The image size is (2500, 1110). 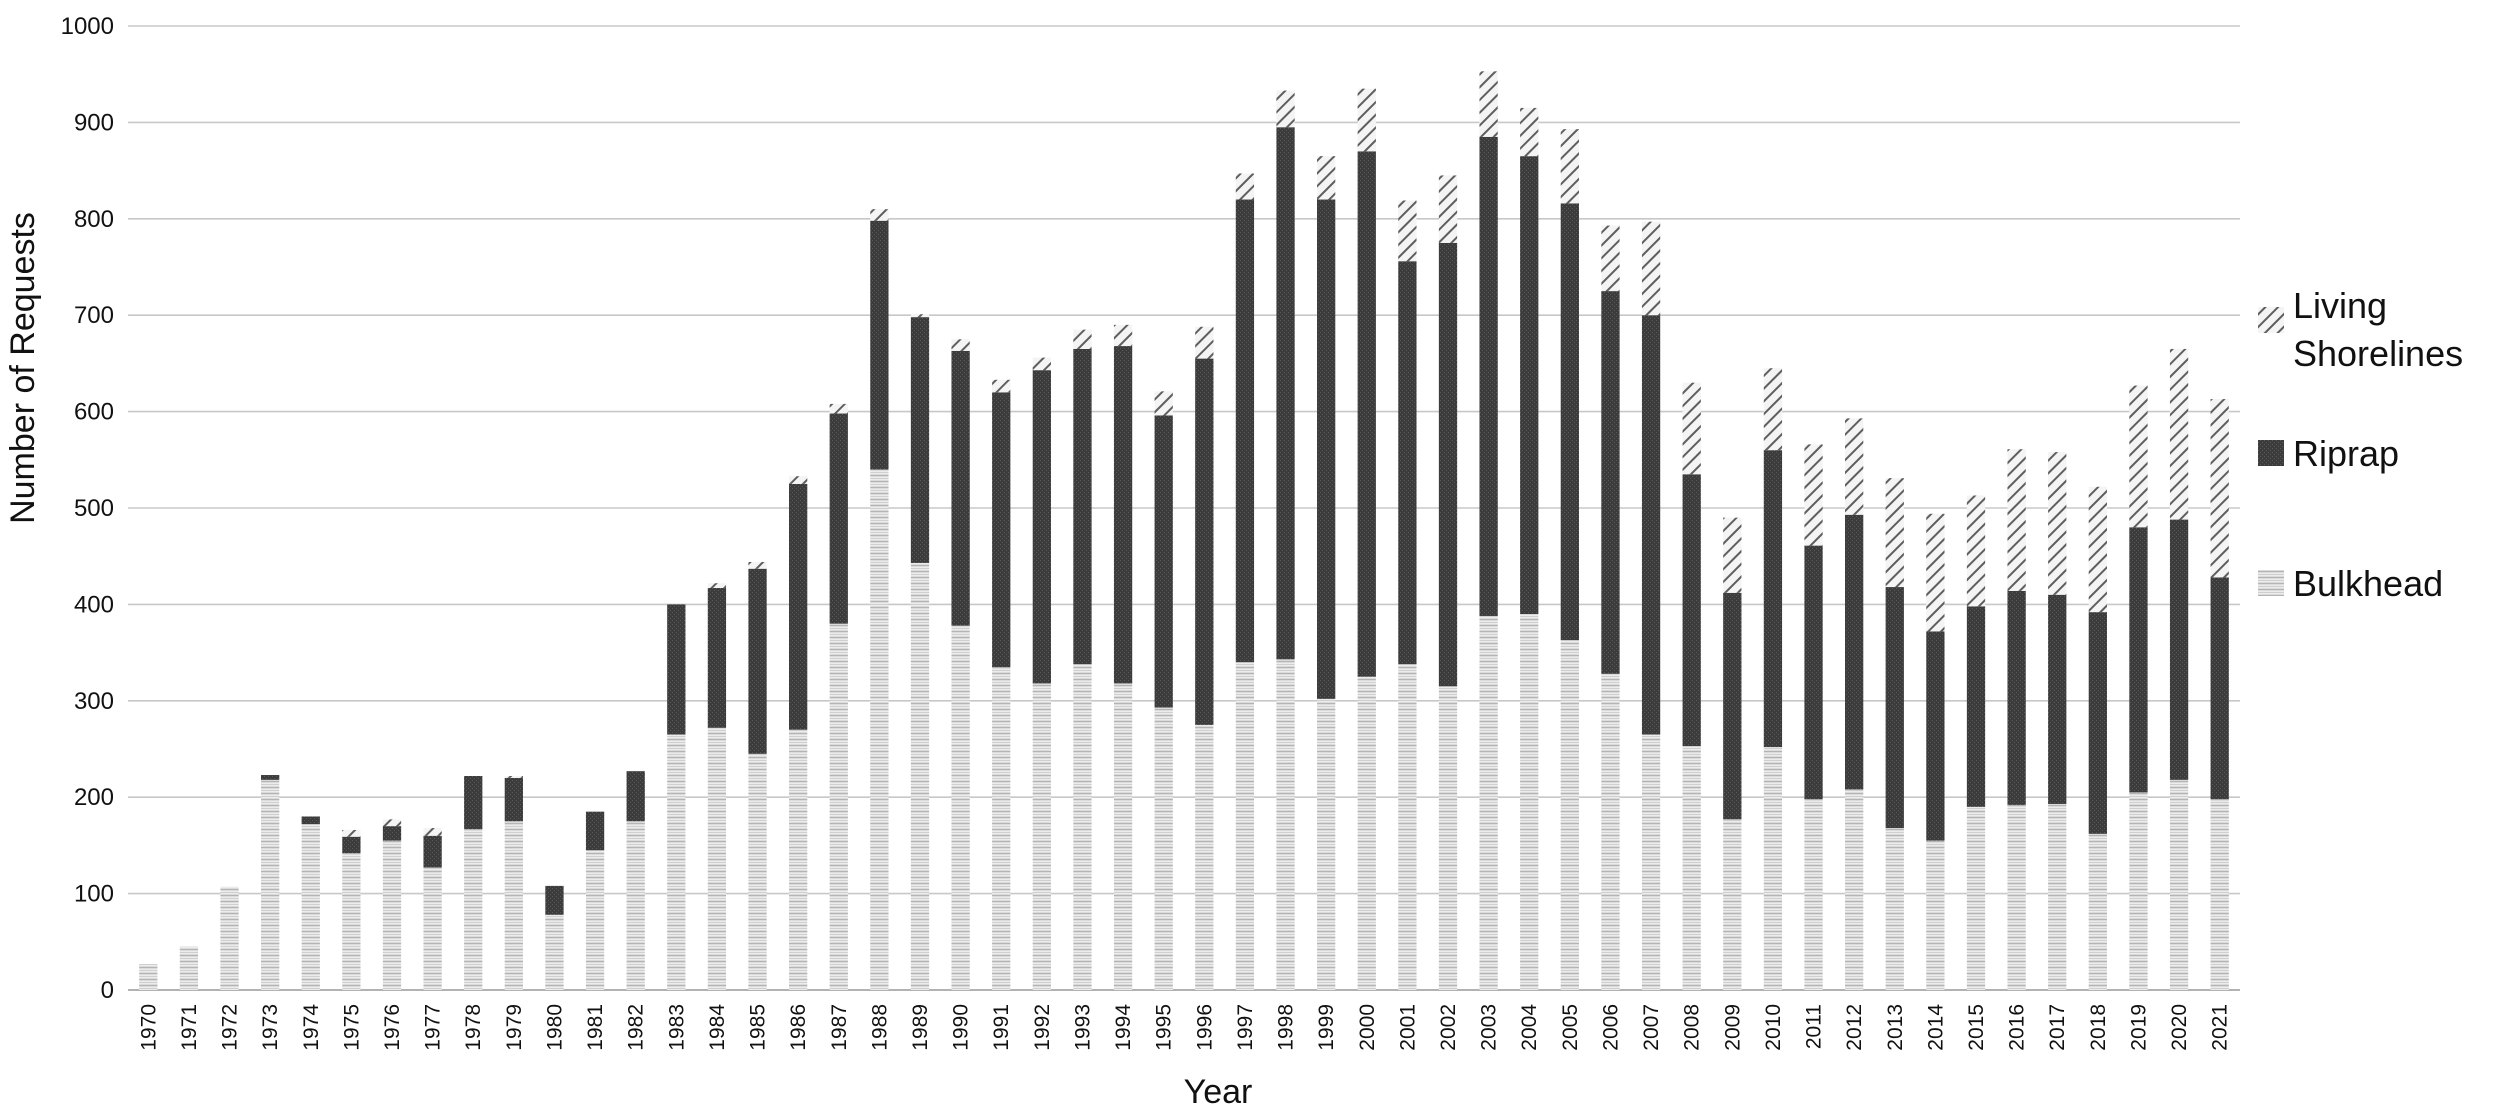 What do you see at coordinates (717, 858) in the screenshot?
I see `bar-bulkhead-1984` at bounding box center [717, 858].